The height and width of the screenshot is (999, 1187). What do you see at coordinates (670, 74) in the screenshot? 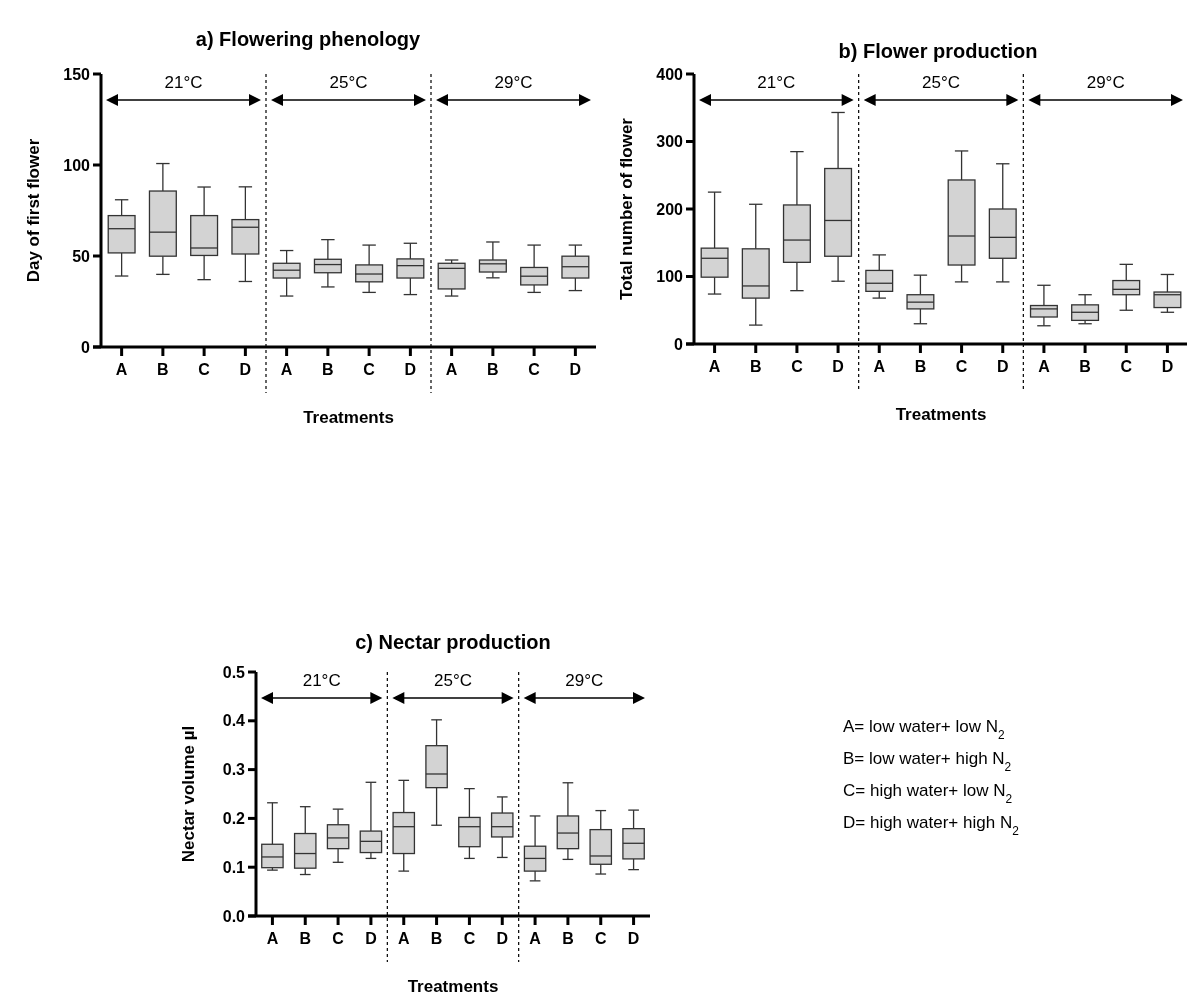
I see `y-tick-label: 400` at bounding box center [670, 74].